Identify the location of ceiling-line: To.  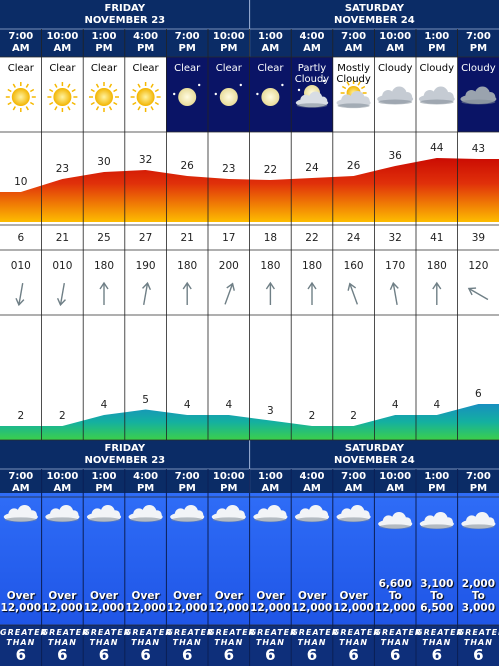
(395, 596).